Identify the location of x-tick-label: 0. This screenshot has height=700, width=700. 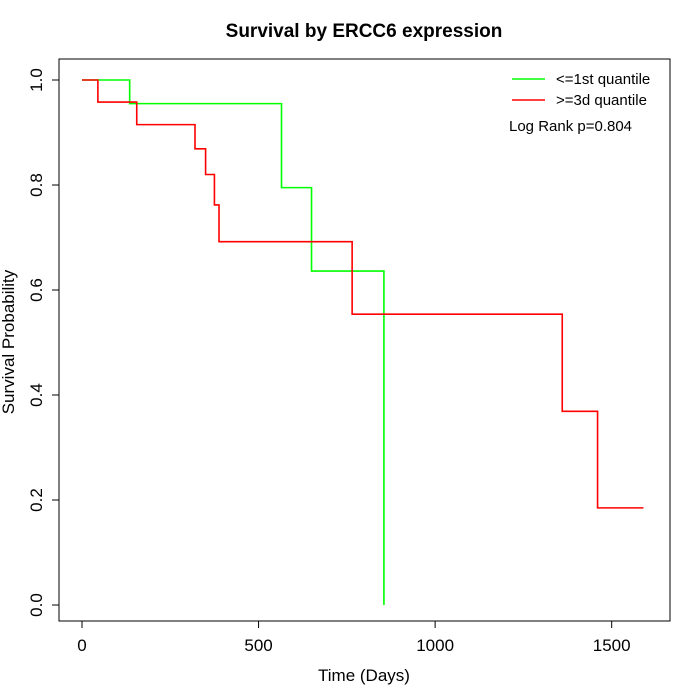
(81, 645).